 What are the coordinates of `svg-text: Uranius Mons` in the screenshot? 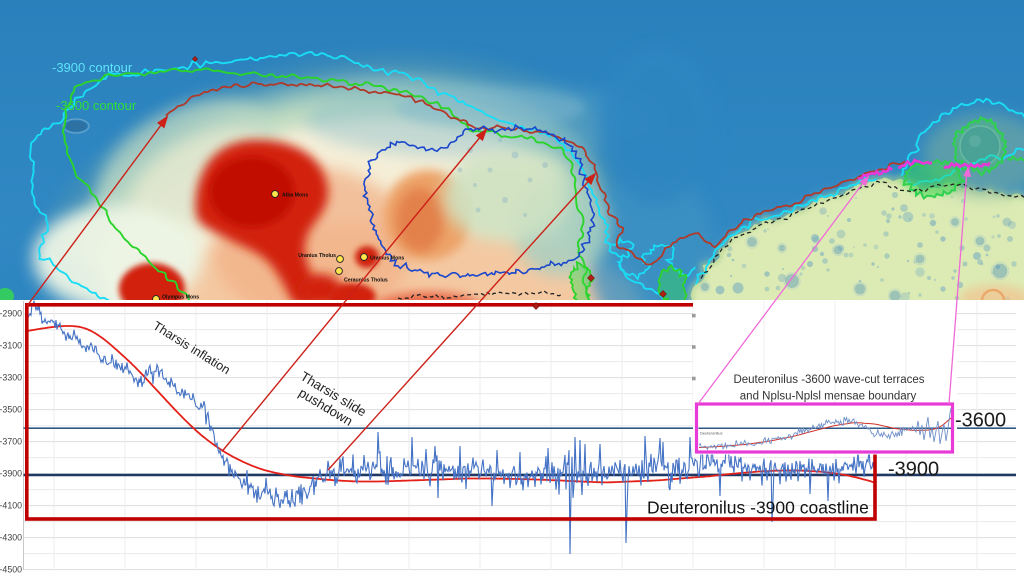 It's located at (387, 259).